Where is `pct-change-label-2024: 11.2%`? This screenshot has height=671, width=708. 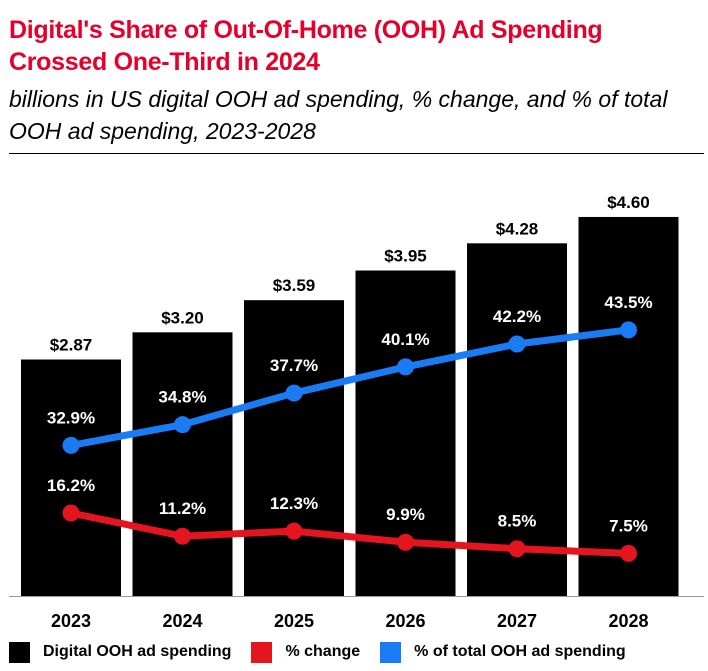
pct-change-label-2024: 11.2% is located at coordinates (182, 508).